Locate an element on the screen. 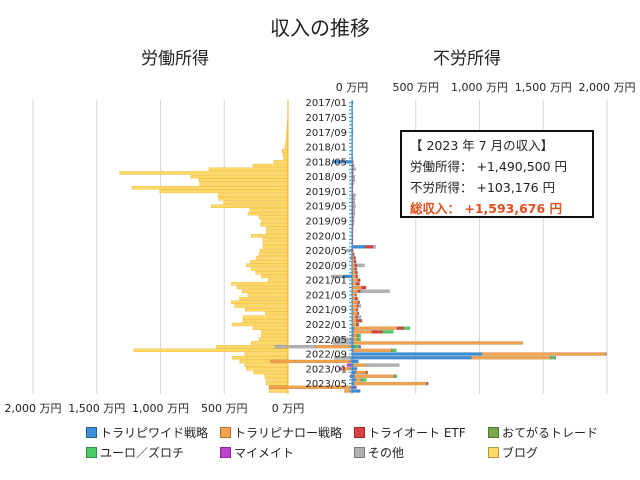  category-label: 2017/01 is located at coordinates (326, 103).